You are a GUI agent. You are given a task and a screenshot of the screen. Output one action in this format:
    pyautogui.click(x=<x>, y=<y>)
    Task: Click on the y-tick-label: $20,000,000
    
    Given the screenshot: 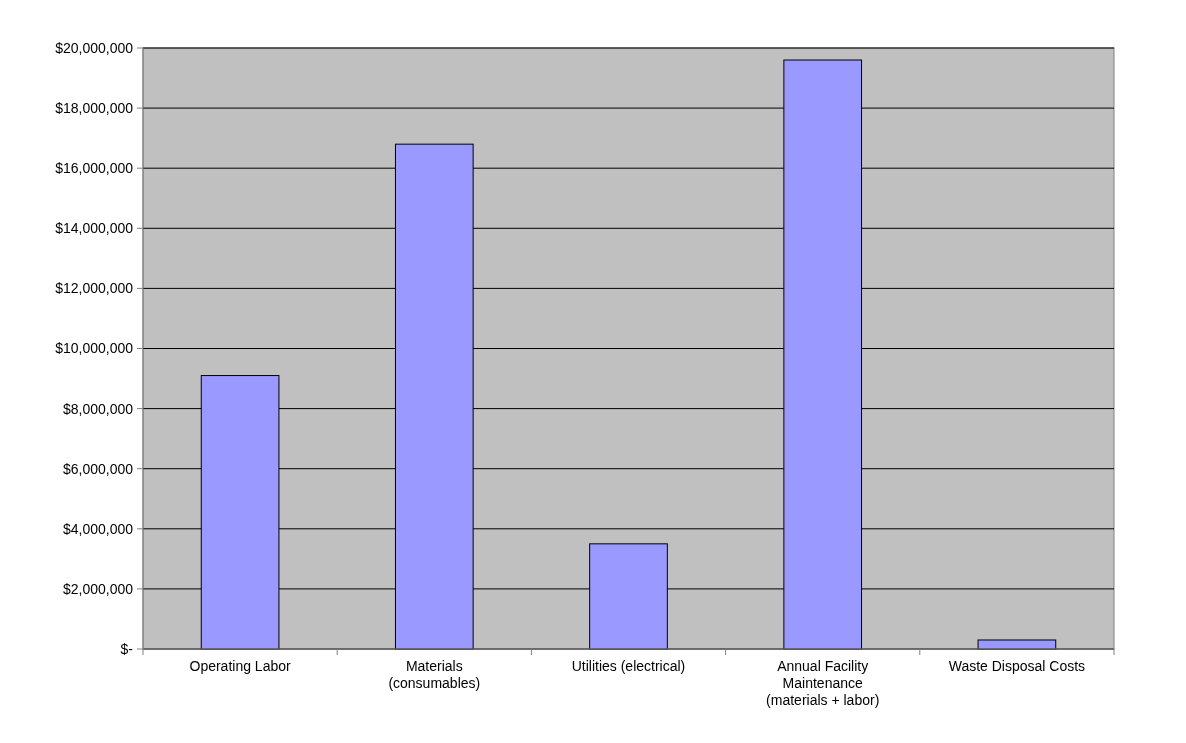 What is the action you would take?
    pyautogui.click(x=94, y=47)
    